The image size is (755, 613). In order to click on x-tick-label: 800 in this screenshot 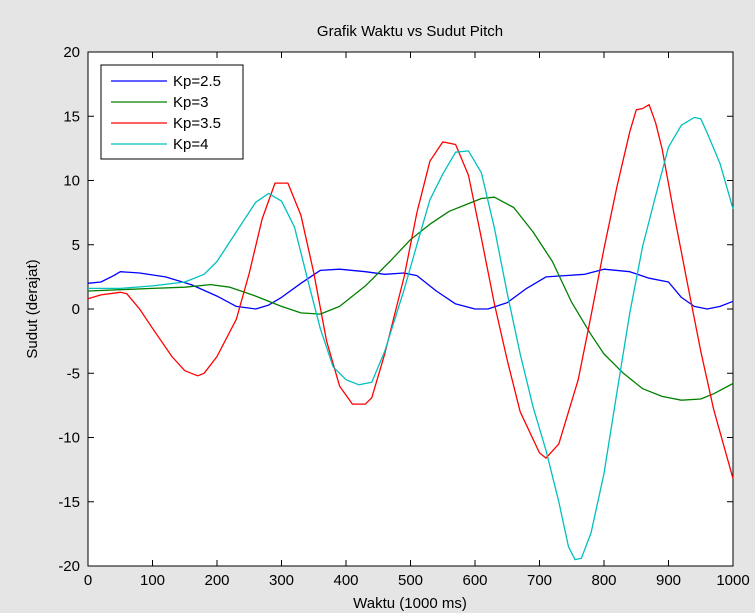, I will do `click(603, 580)`.